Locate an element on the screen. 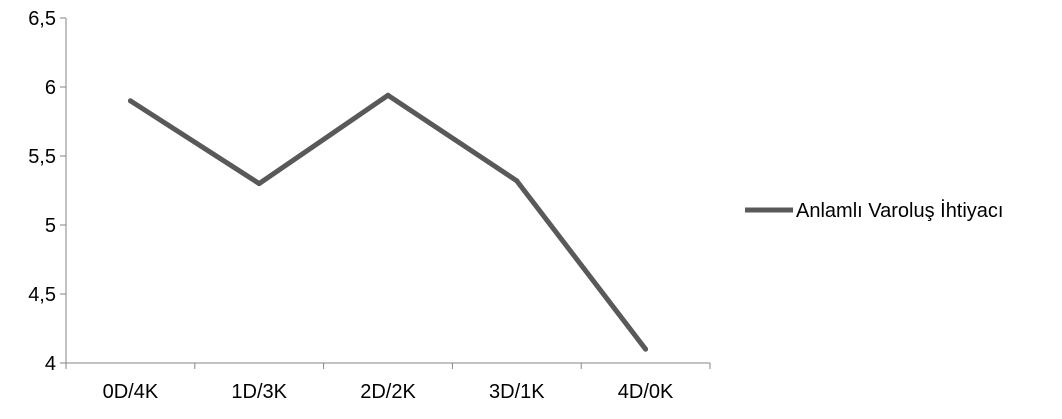 Image resolution: width=1062 pixels, height=419 pixels. legend: Anlamlı Varoluş İhtiyacı is located at coordinates (874, 210).